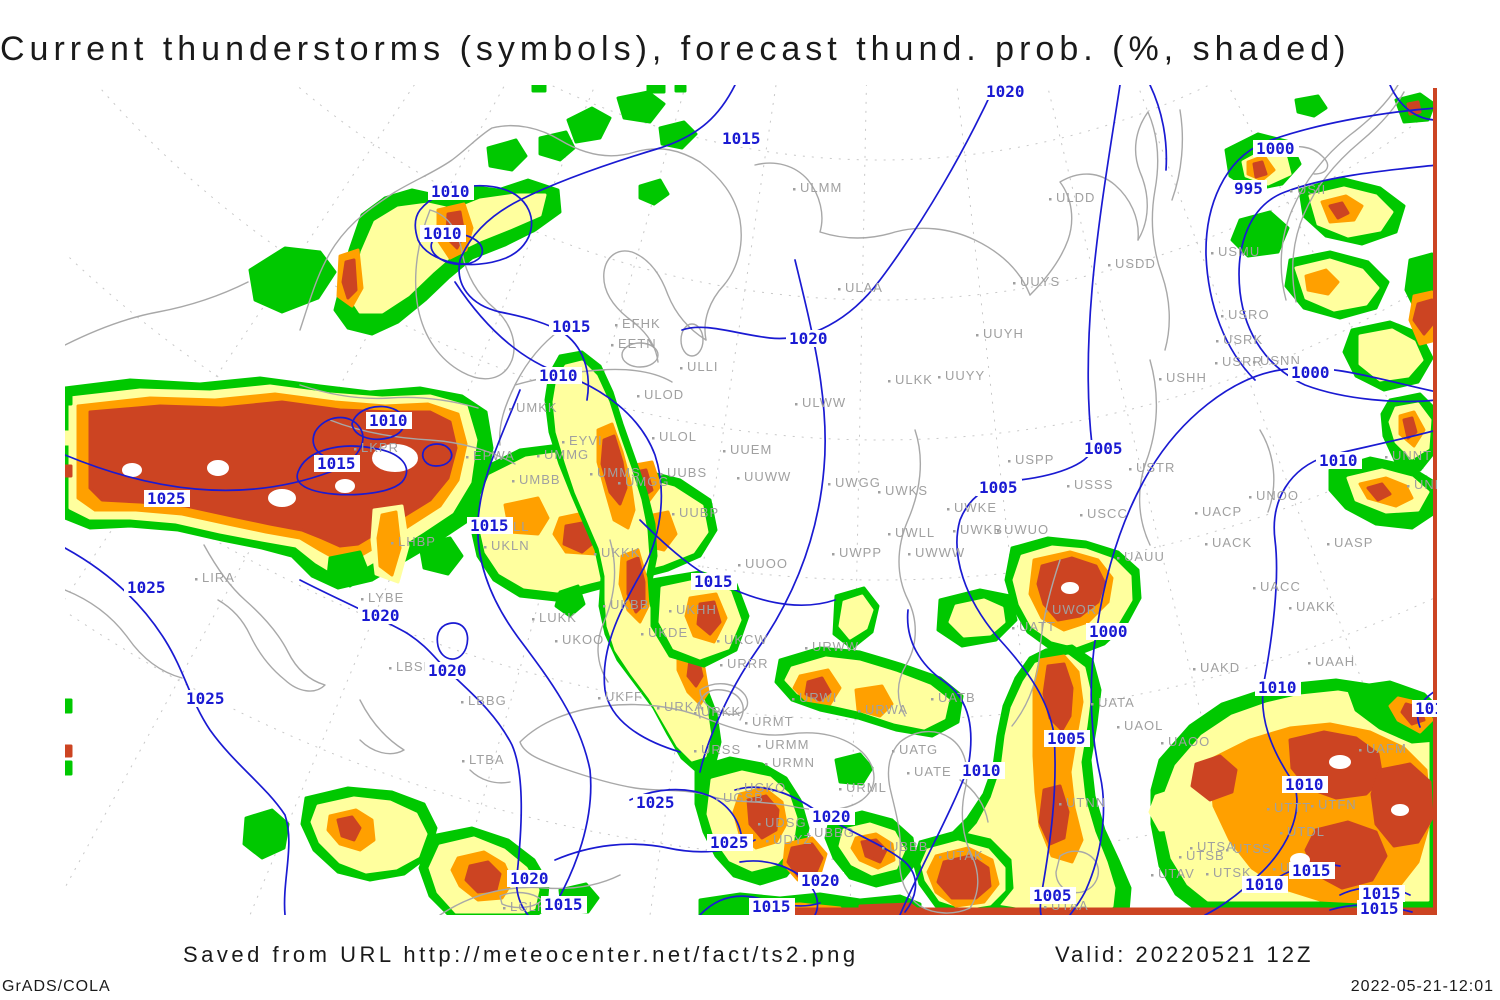  What do you see at coordinates (1242, 361) in the screenshot?
I see `station-label: USRR` at bounding box center [1242, 361].